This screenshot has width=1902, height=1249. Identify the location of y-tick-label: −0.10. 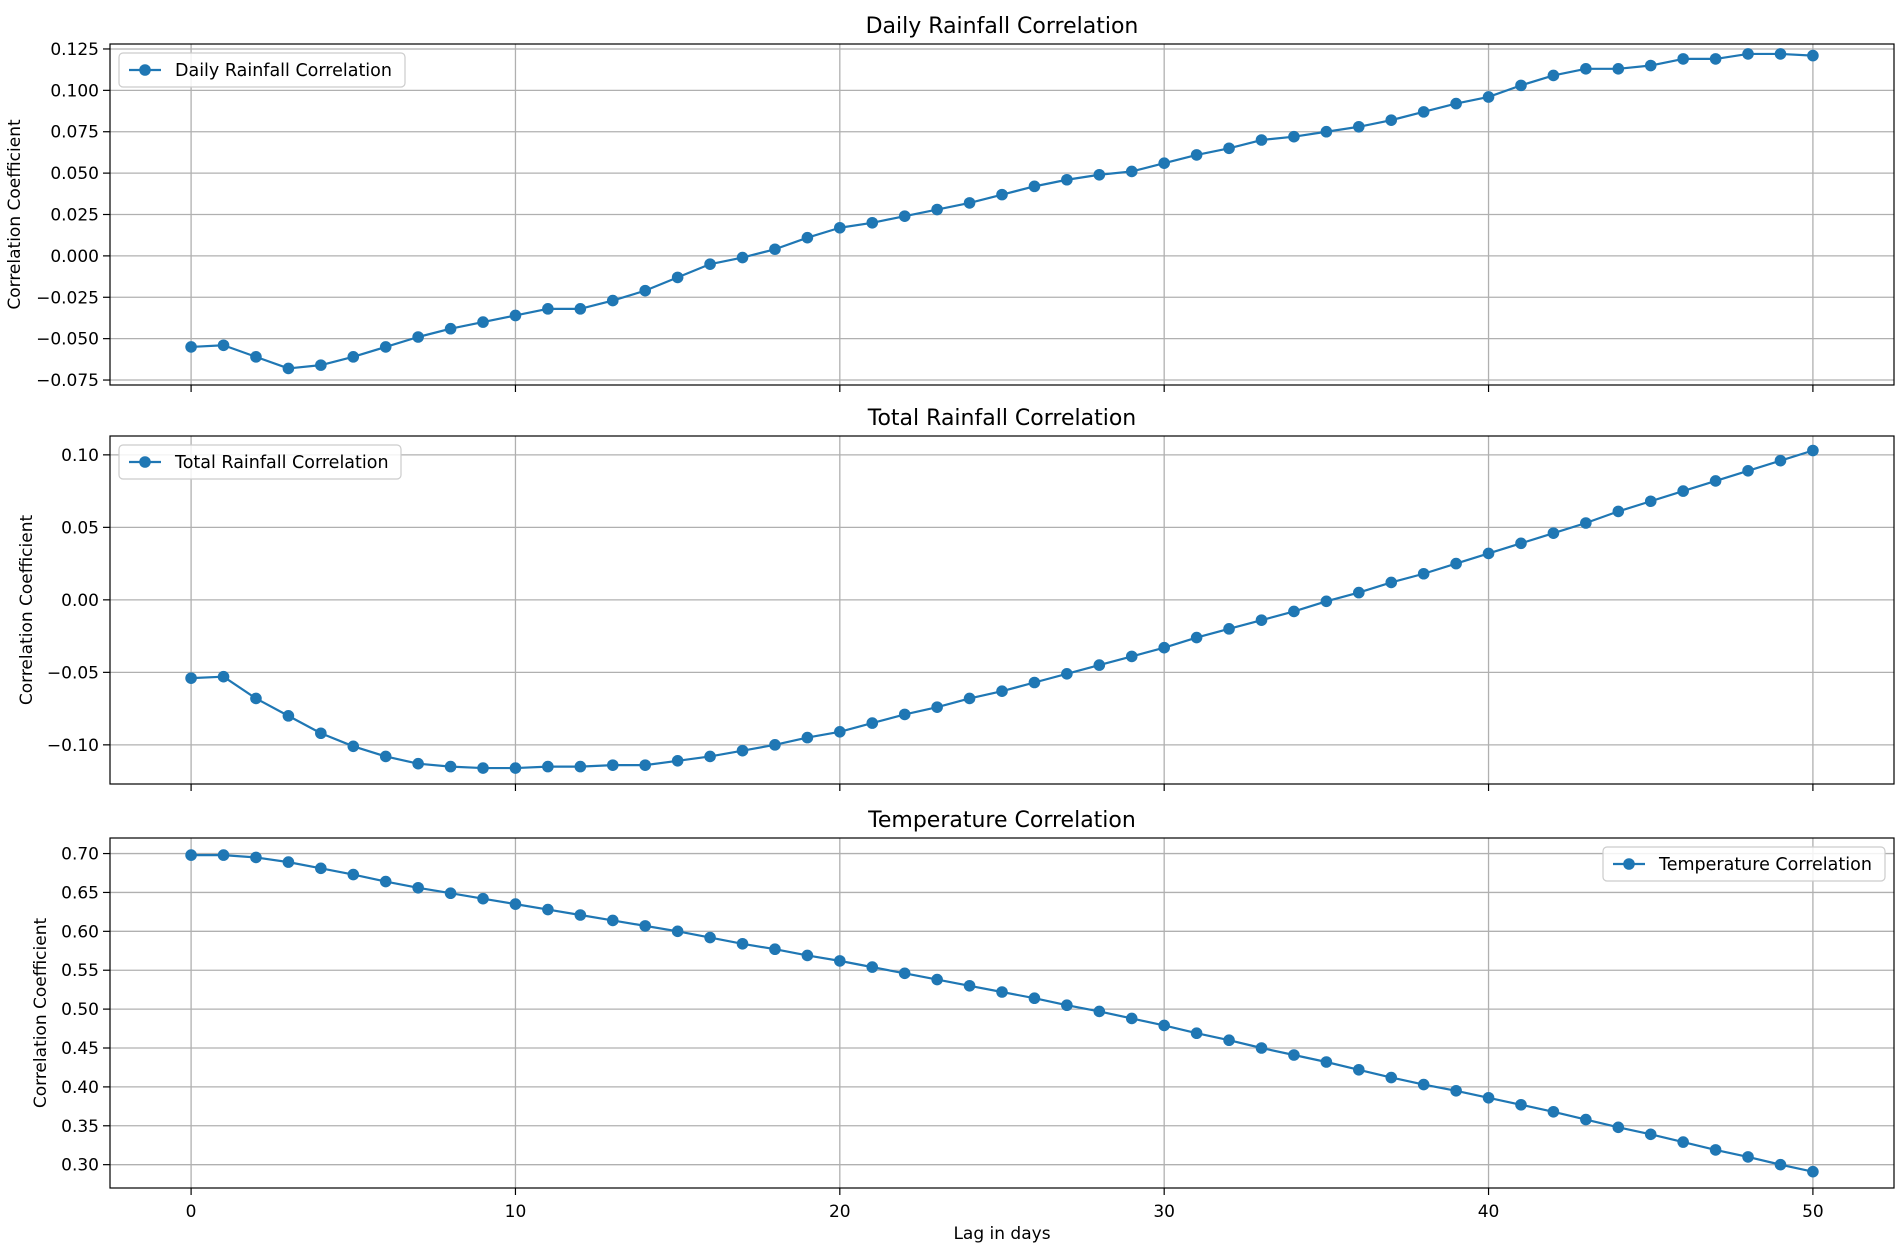
(73, 746).